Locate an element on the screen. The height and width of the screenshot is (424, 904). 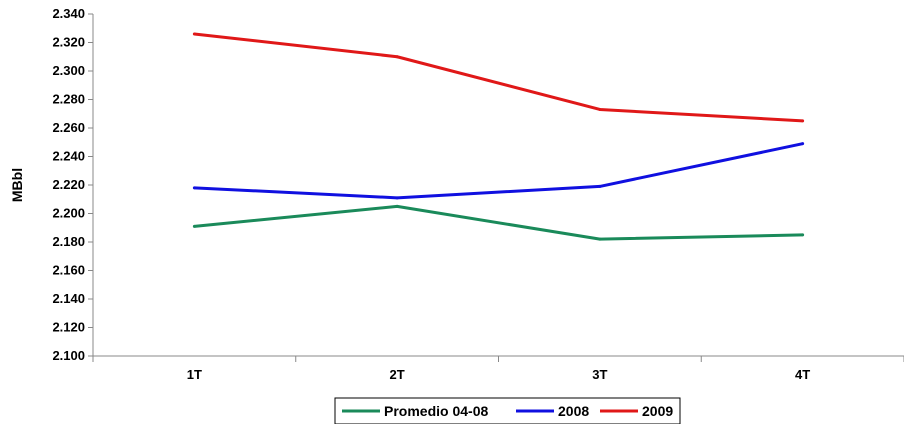
y-tick-label: 2.220 is located at coordinates (68, 184).